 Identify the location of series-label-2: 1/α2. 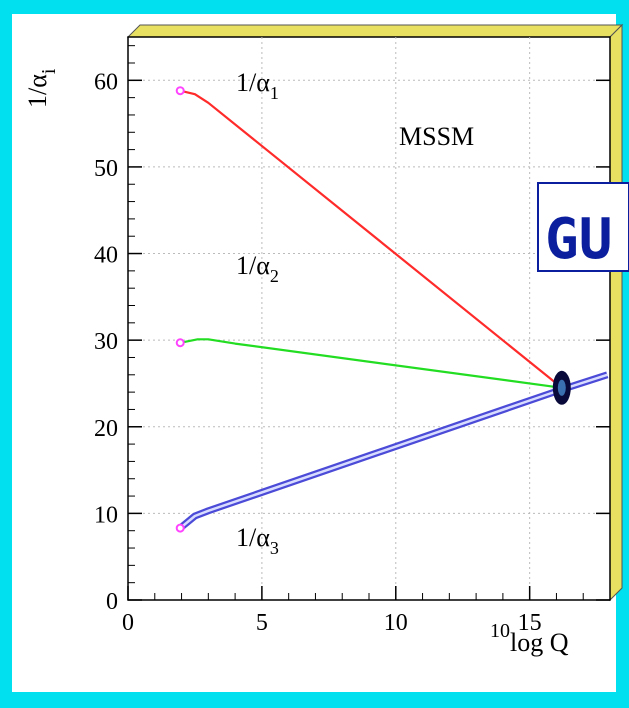
(257, 268).